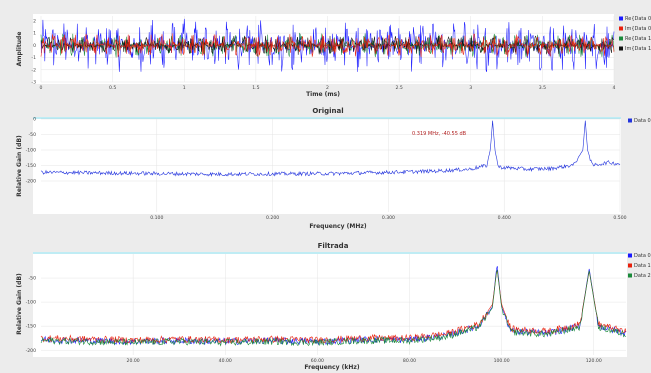 The width and height of the screenshot is (651, 373). What do you see at coordinates (642, 276) in the screenshot?
I see `legend-item: Data 2` at bounding box center [642, 276].